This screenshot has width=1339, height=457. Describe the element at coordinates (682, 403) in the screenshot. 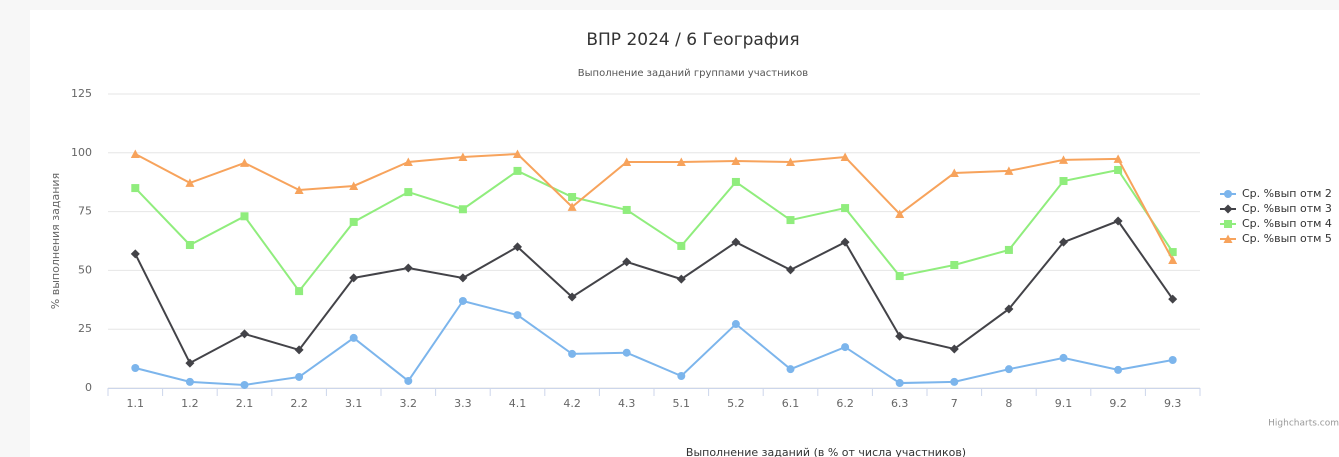

I see `x-tick-label: 5.1` at that location.